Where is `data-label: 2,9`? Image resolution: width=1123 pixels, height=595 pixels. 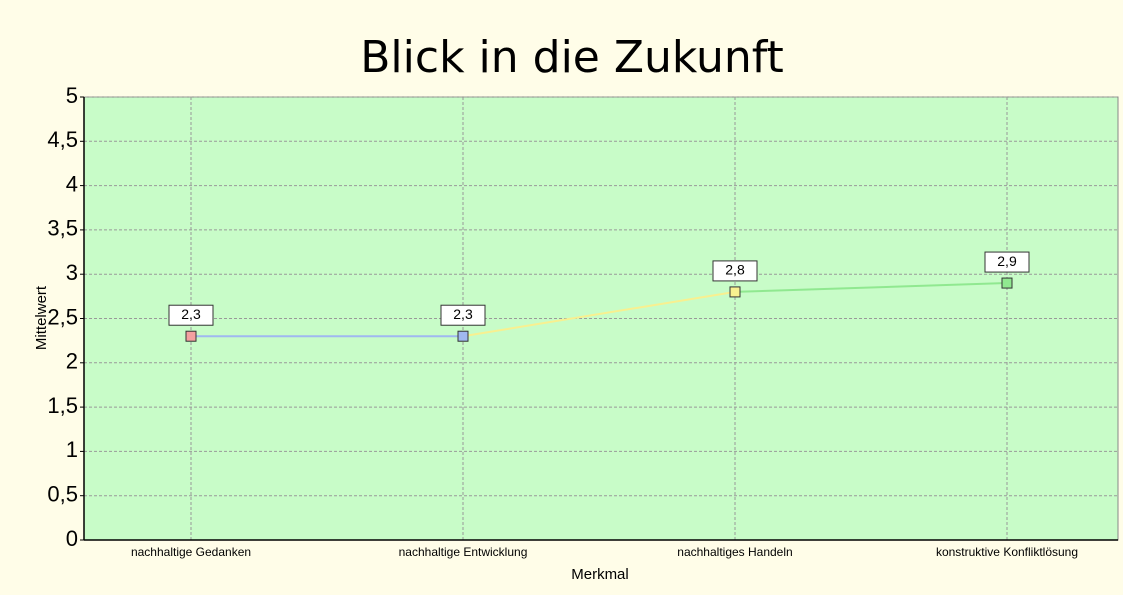
data-label: 2,9 is located at coordinates (1007, 261).